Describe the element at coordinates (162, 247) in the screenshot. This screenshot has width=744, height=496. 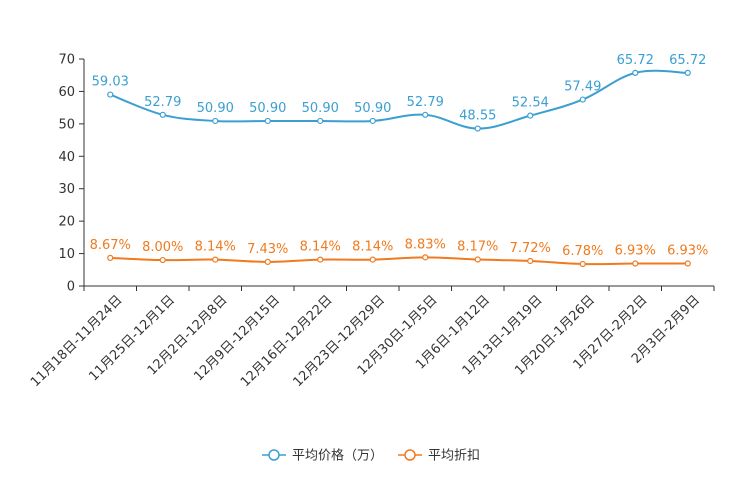
I see `data-label: 8.00%` at that location.